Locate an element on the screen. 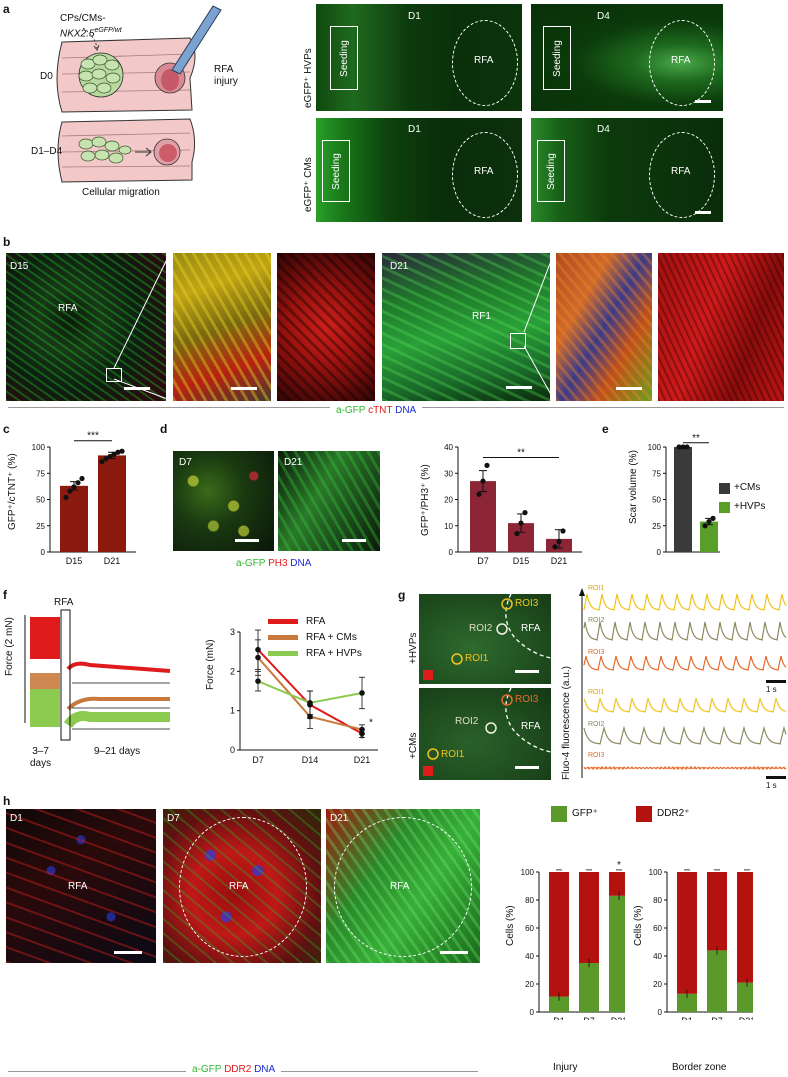 This screenshot has width=788, height=1077. h-xlabel-border: Border zone is located at coordinates (699, 1067).